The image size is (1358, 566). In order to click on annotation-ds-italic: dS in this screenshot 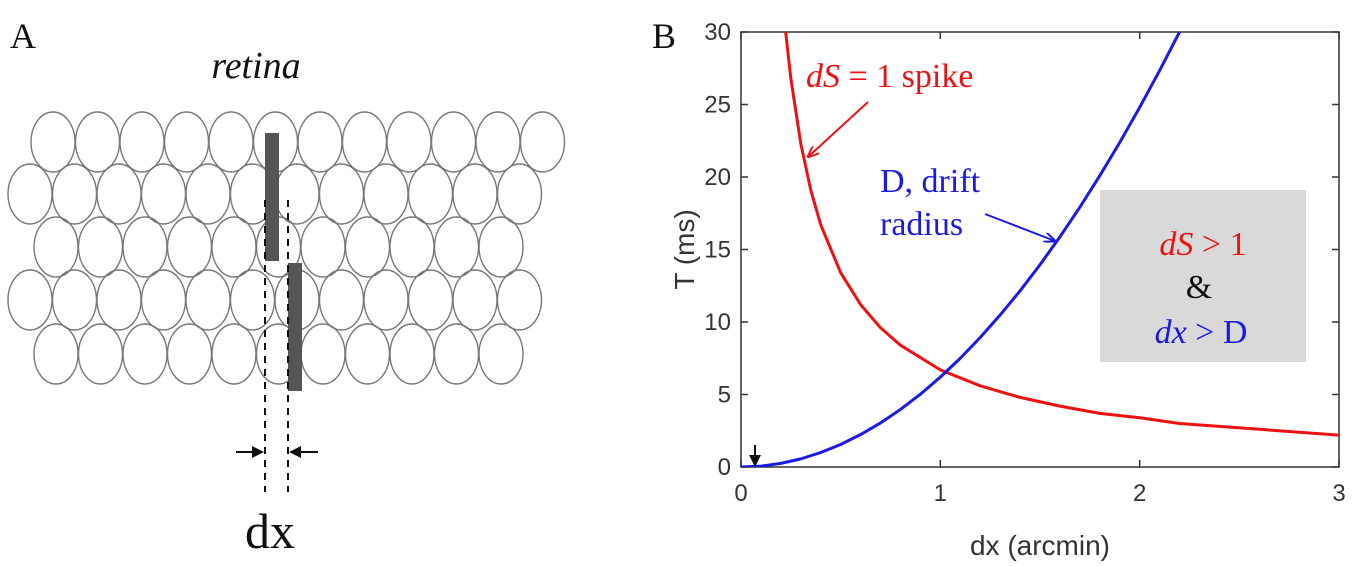, I will do `click(823, 76)`.